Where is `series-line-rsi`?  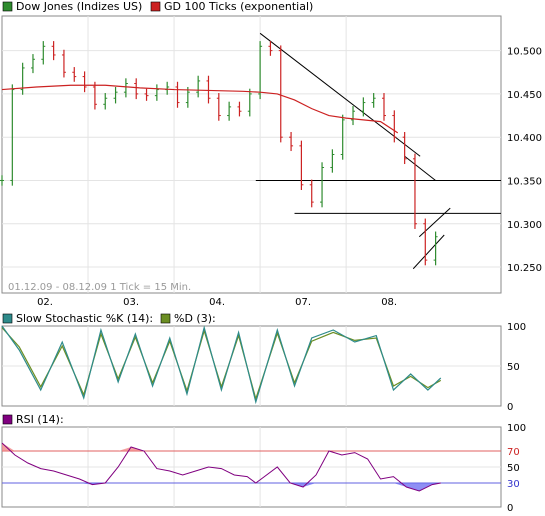
series-line-rsi is located at coordinates (221, 467).